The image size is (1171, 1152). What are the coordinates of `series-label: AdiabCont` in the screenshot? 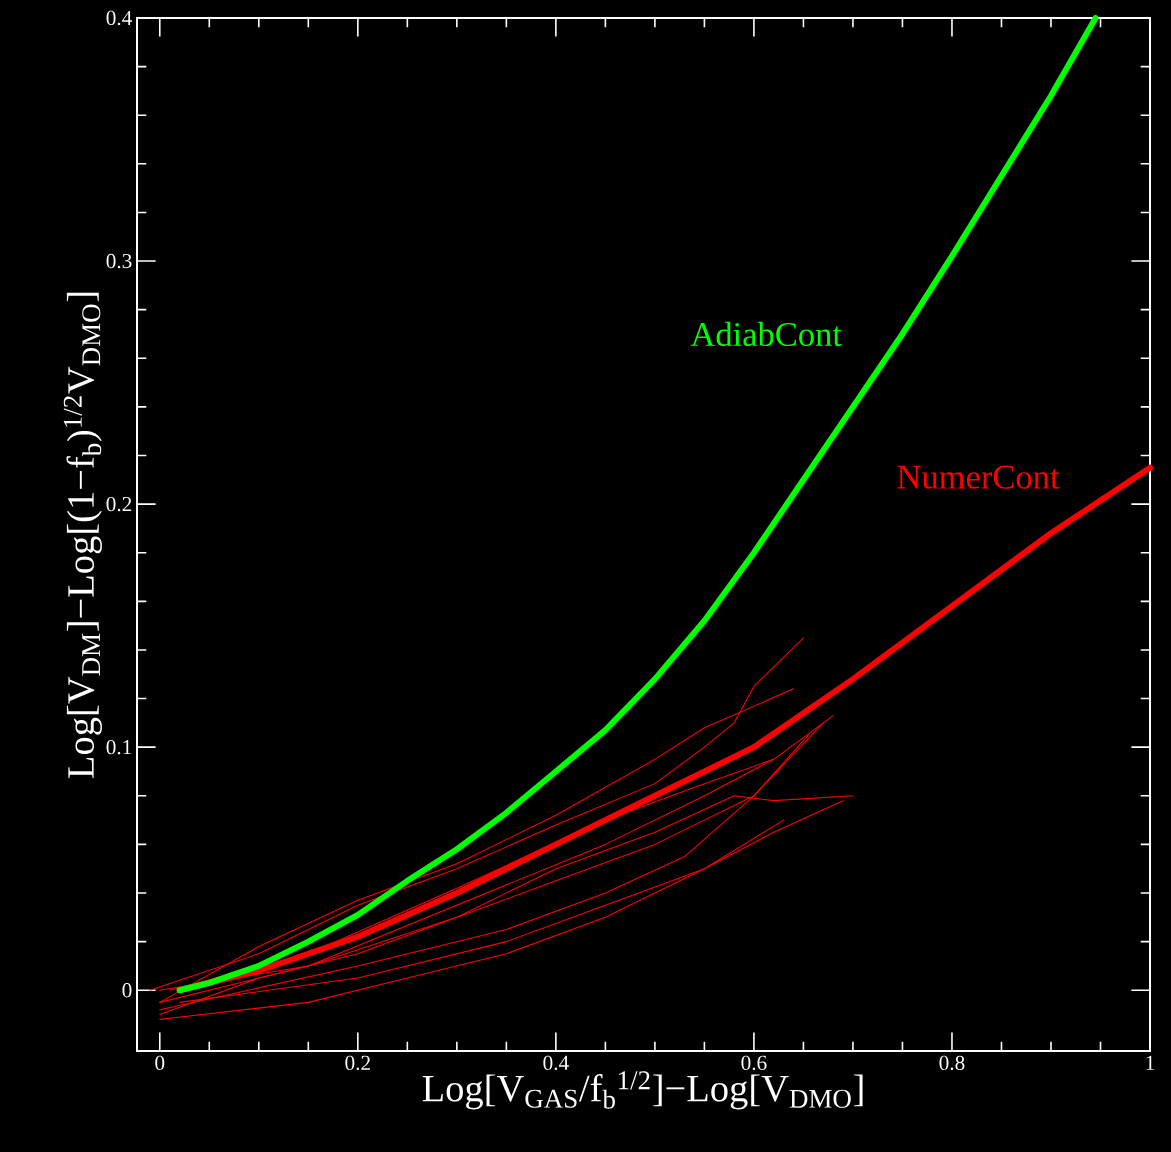 It's located at (766, 334).